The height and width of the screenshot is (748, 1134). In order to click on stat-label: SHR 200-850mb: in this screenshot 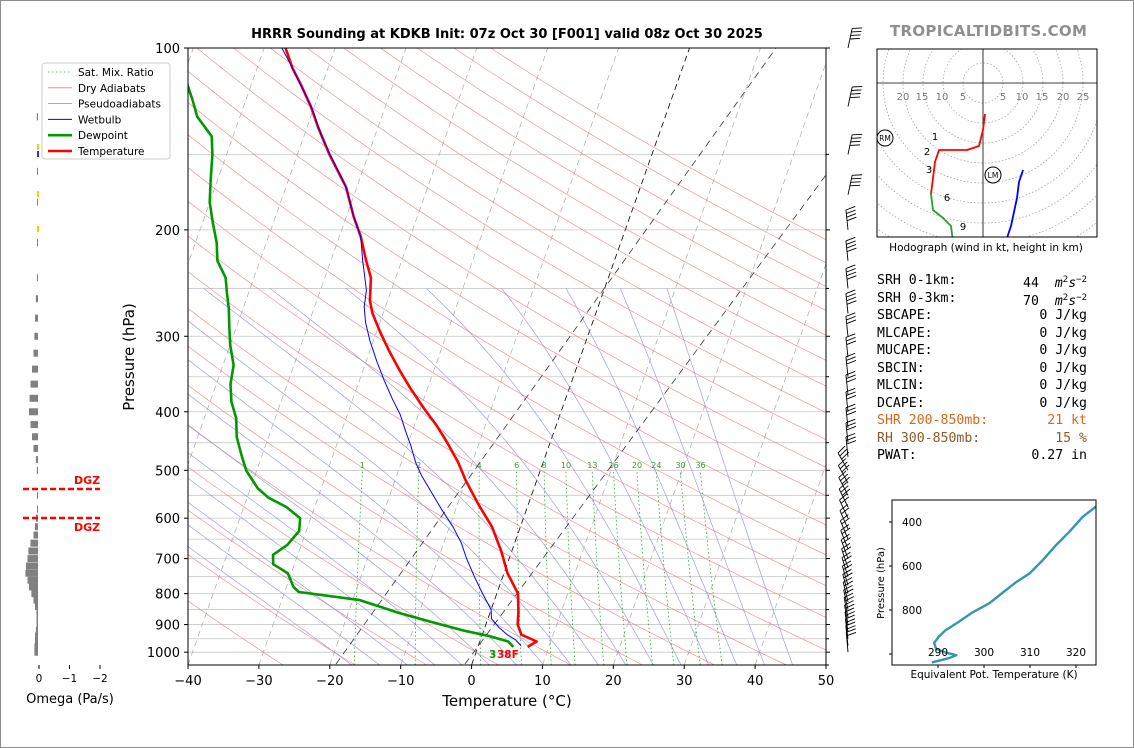, I will do `click(933, 420)`.